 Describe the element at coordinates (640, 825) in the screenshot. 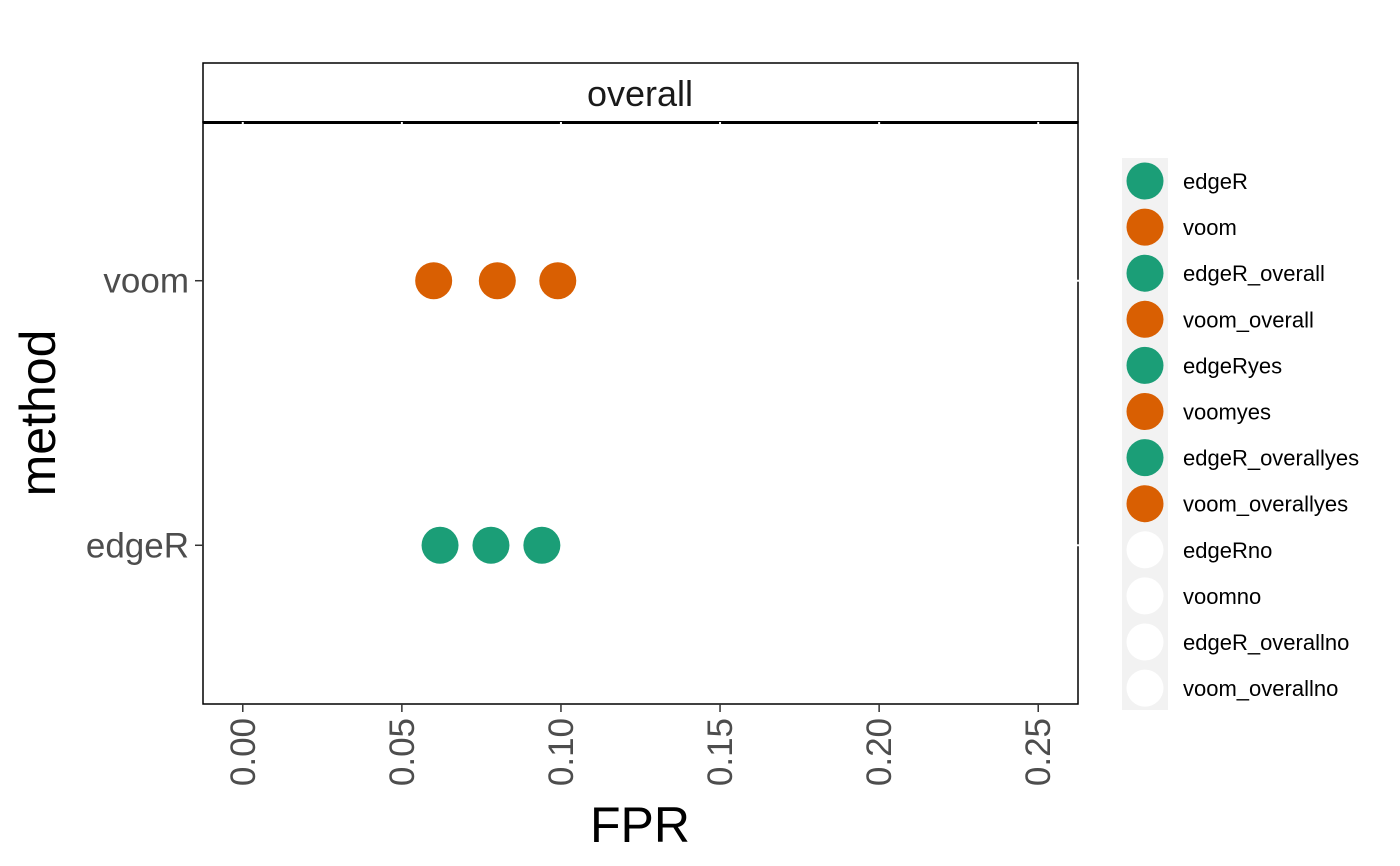

I see `x-axis-title: FPR` at that location.